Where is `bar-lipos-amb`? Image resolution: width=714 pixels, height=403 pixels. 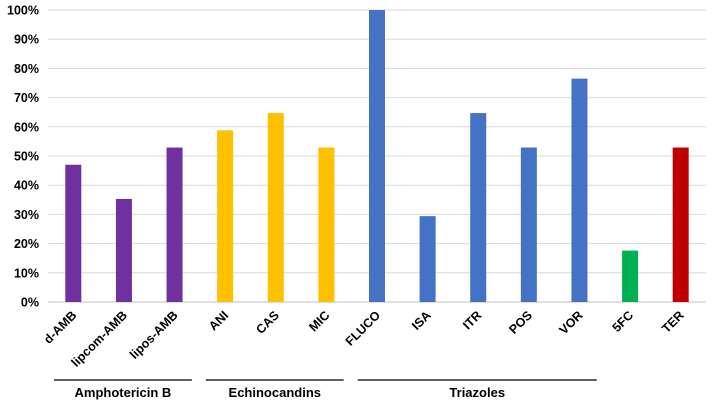
bar-lipos-amb is located at coordinates (174, 224).